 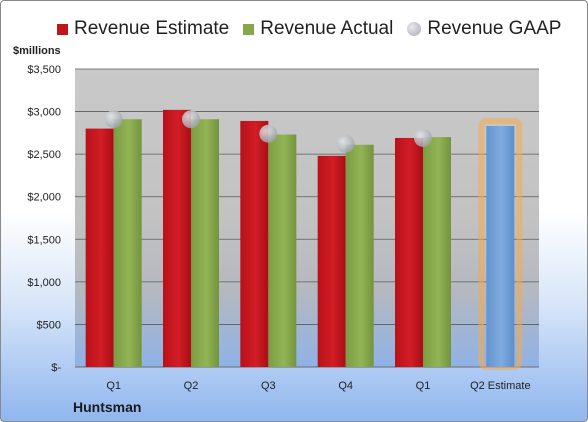 What do you see at coordinates (318, 386) in the screenshot?
I see `x-axis: Q1 Q2 Q3 Q4 Q1 Q2 Estimate` at bounding box center [318, 386].